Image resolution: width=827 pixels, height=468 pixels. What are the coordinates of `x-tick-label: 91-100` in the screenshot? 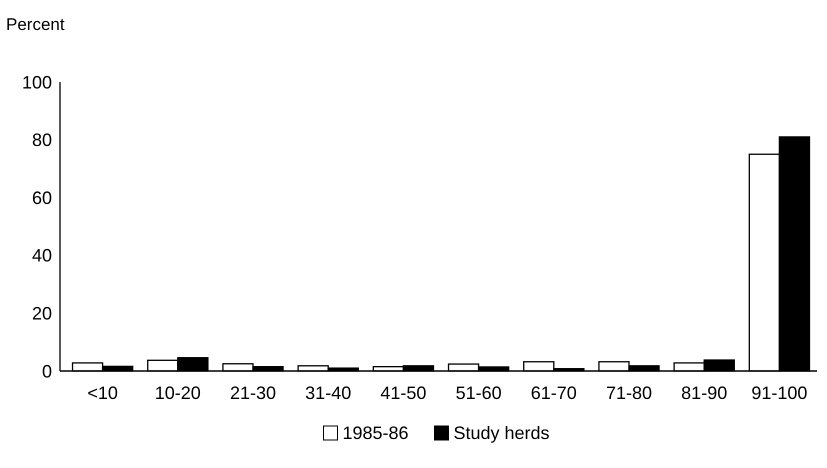 It's located at (779, 393).